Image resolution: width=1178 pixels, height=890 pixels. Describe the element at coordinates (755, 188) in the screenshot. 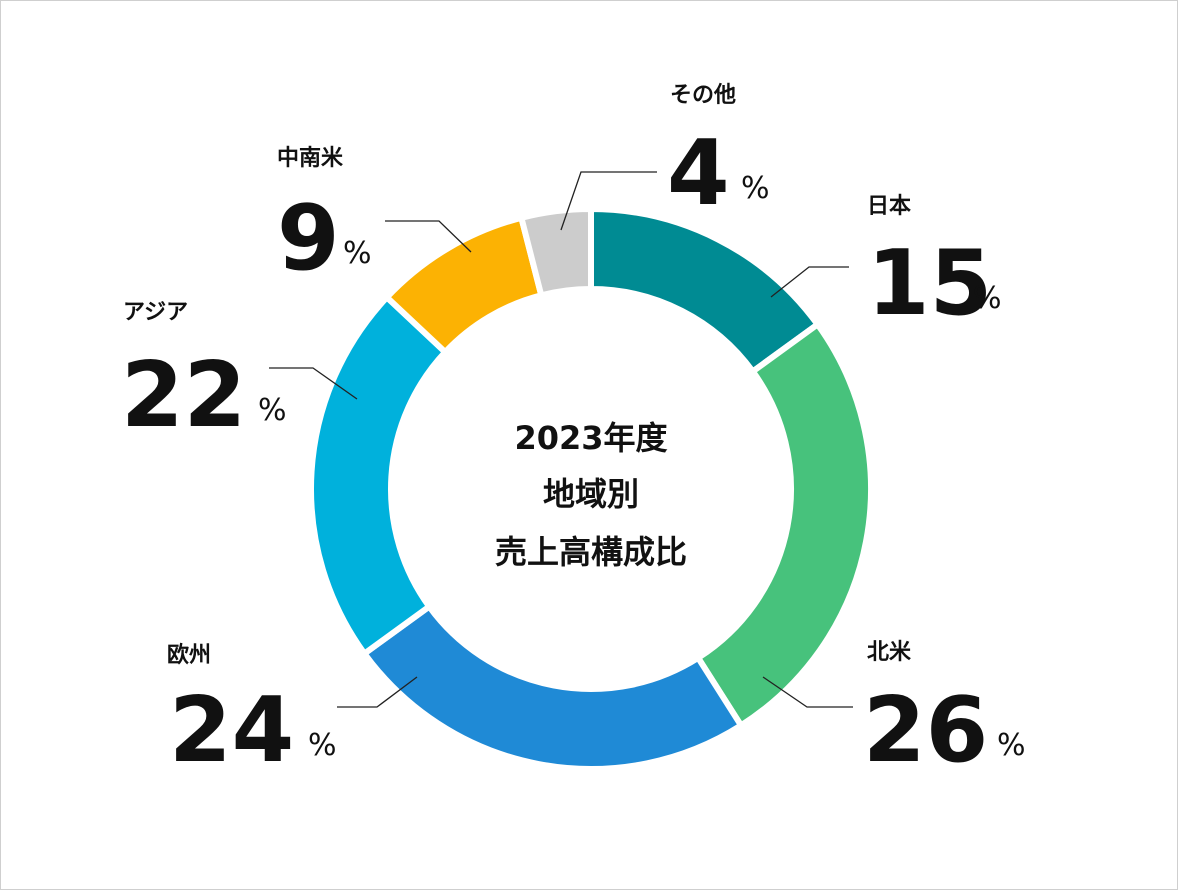

I see `slice-6-unit-label: %` at that location.